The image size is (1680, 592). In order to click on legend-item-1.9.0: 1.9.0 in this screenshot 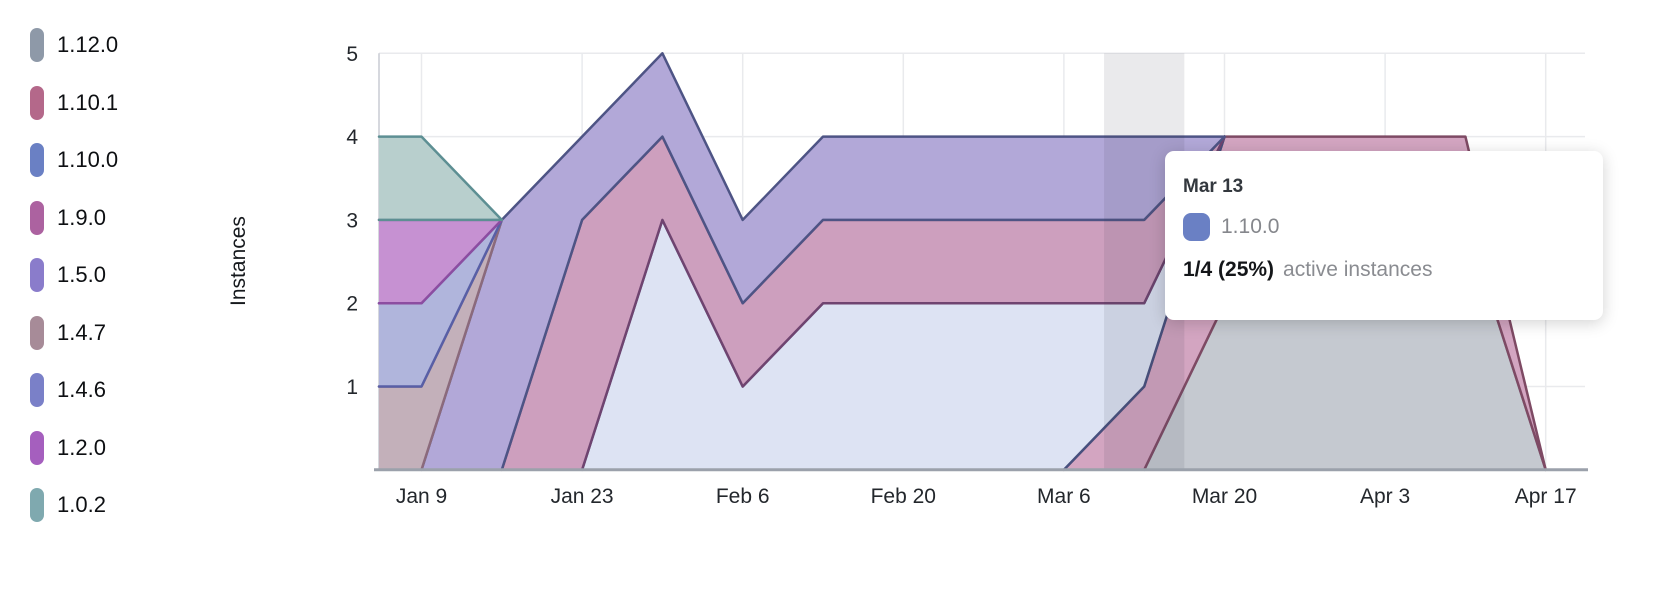, I will do `click(74, 217)`.